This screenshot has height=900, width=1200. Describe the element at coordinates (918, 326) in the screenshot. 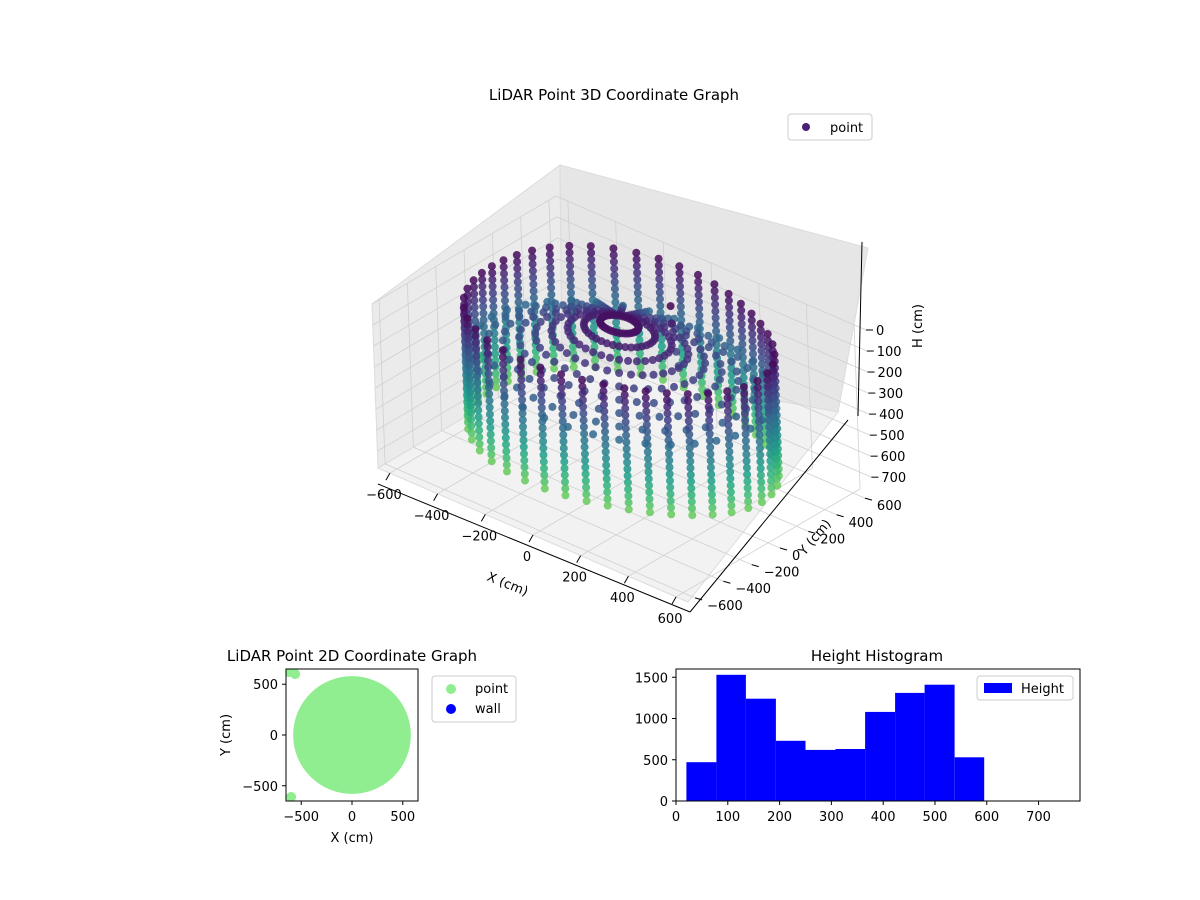

I see `z-axis-label-3d: H (cm)` at that location.